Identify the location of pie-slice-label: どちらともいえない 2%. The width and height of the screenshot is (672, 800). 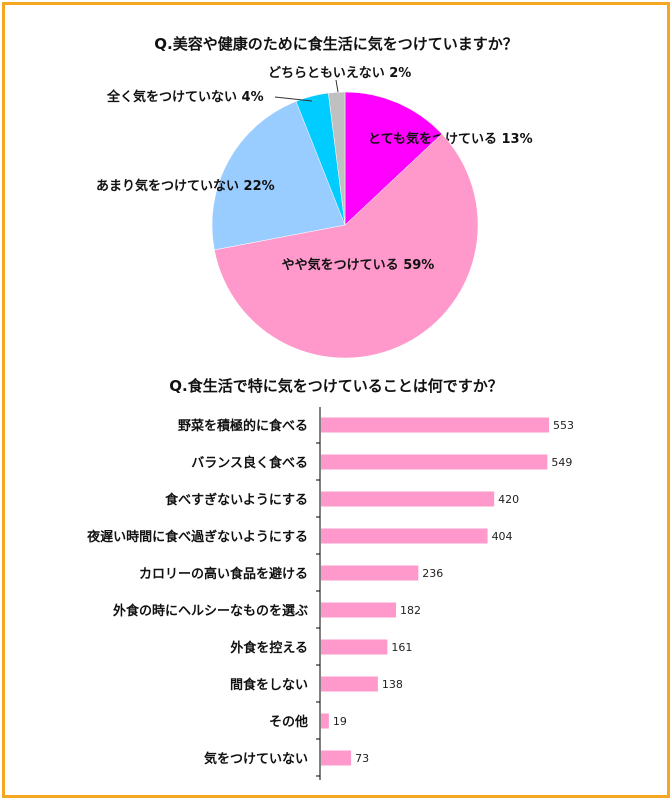
(339, 73).